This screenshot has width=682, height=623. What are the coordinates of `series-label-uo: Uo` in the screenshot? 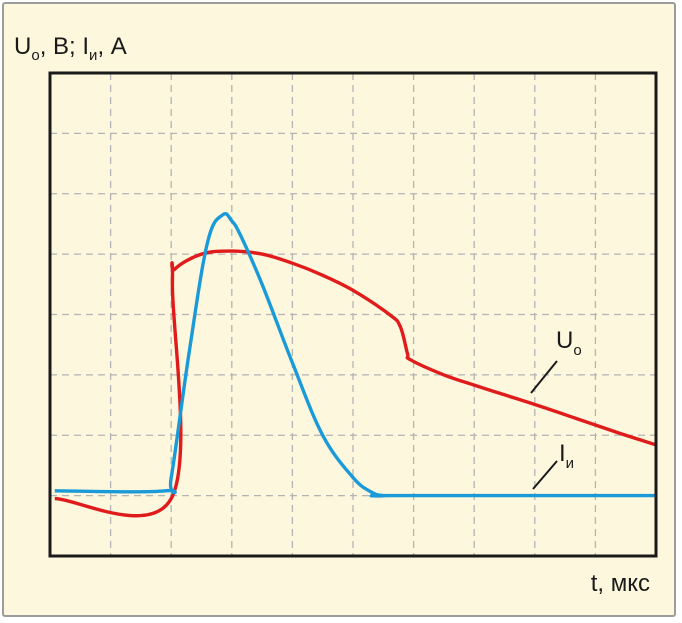 It's located at (569, 343).